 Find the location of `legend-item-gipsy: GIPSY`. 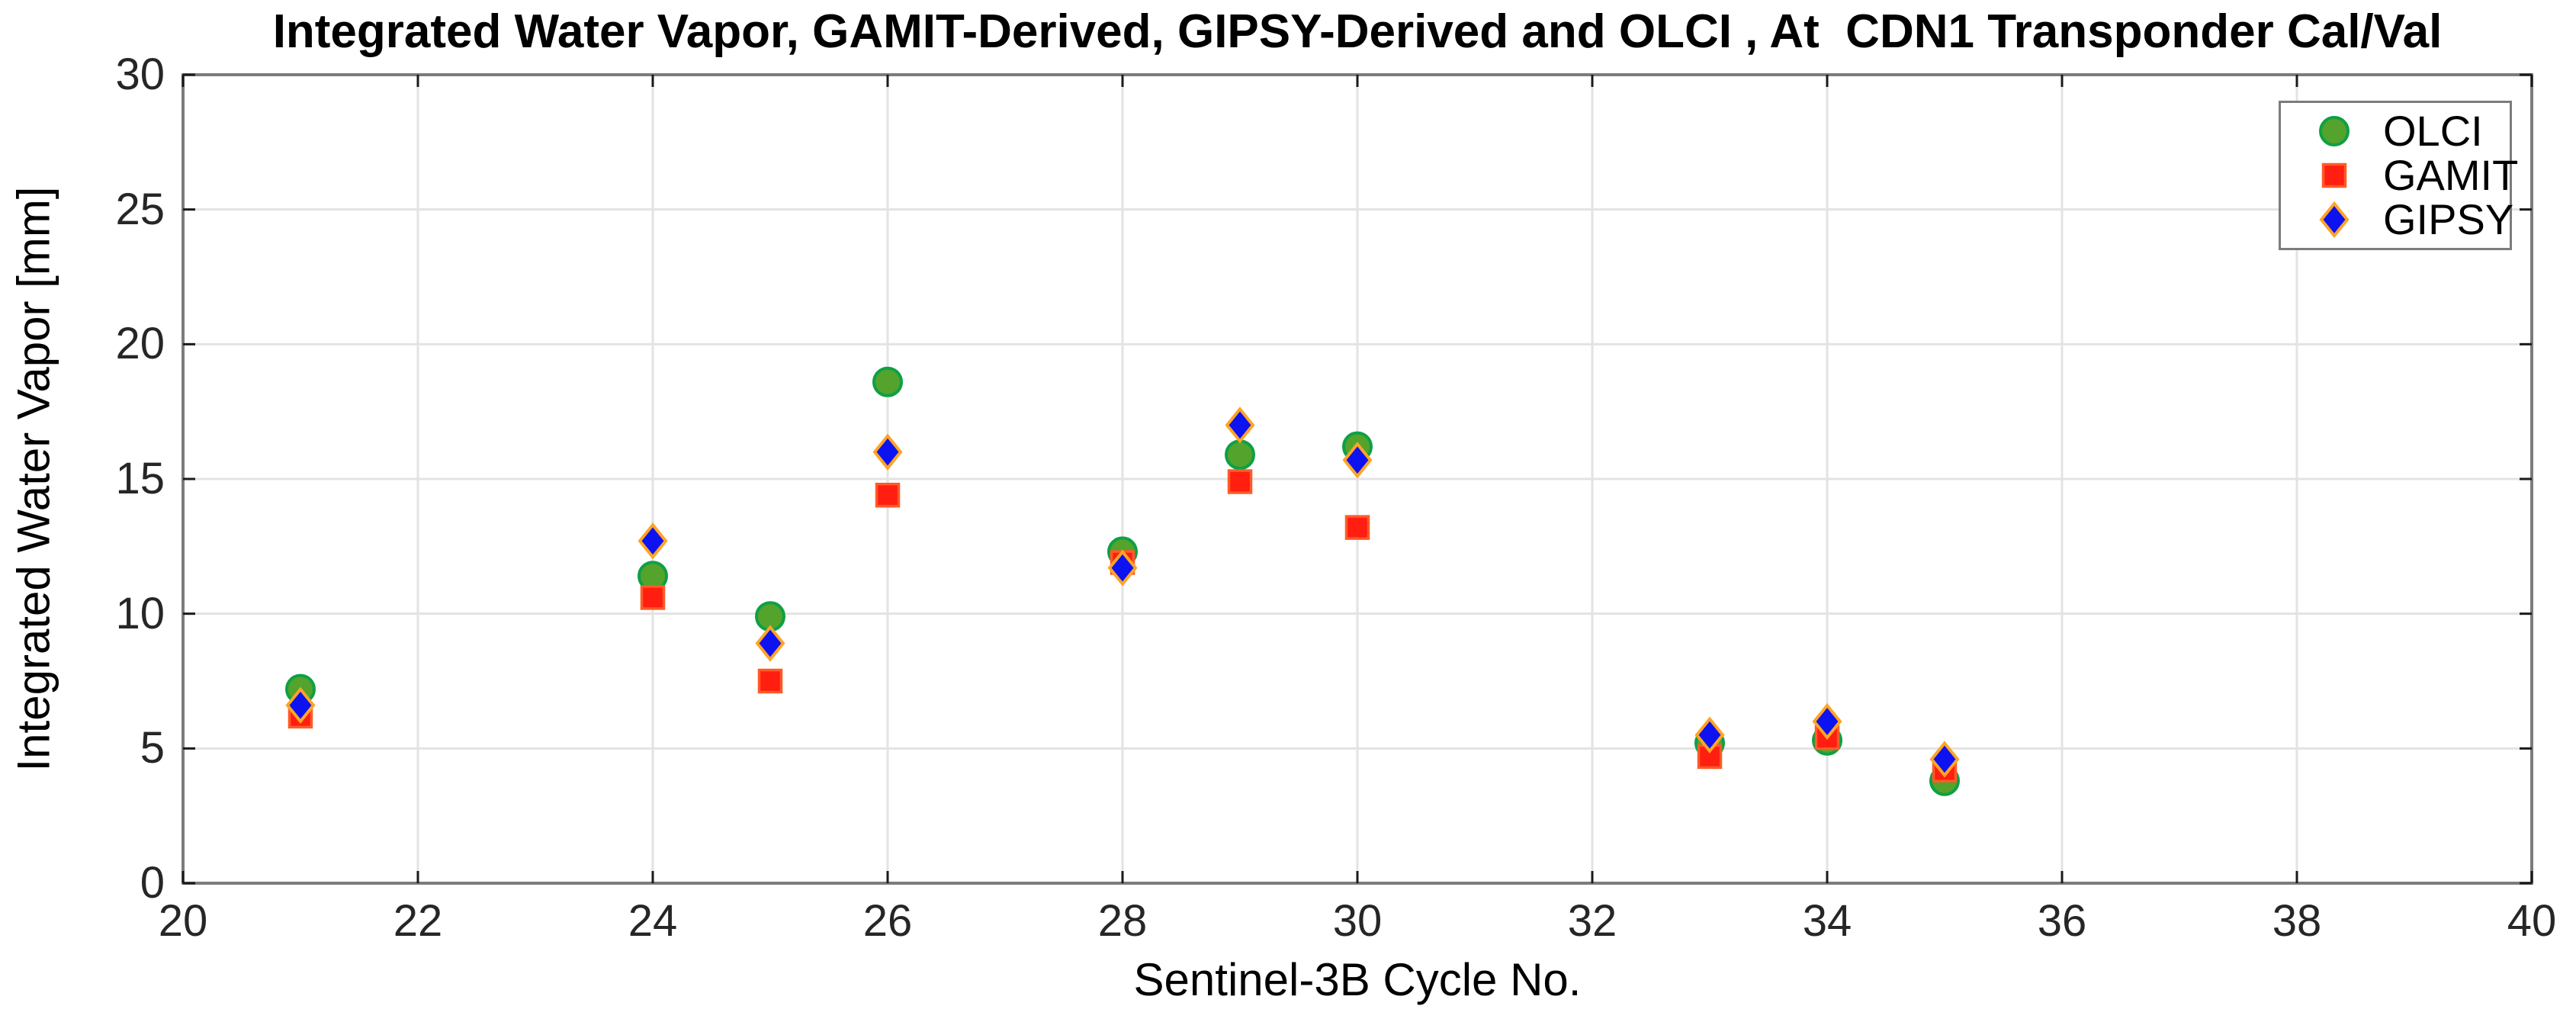

legend-item-gipsy: GIPSY is located at coordinates (2397, 219).